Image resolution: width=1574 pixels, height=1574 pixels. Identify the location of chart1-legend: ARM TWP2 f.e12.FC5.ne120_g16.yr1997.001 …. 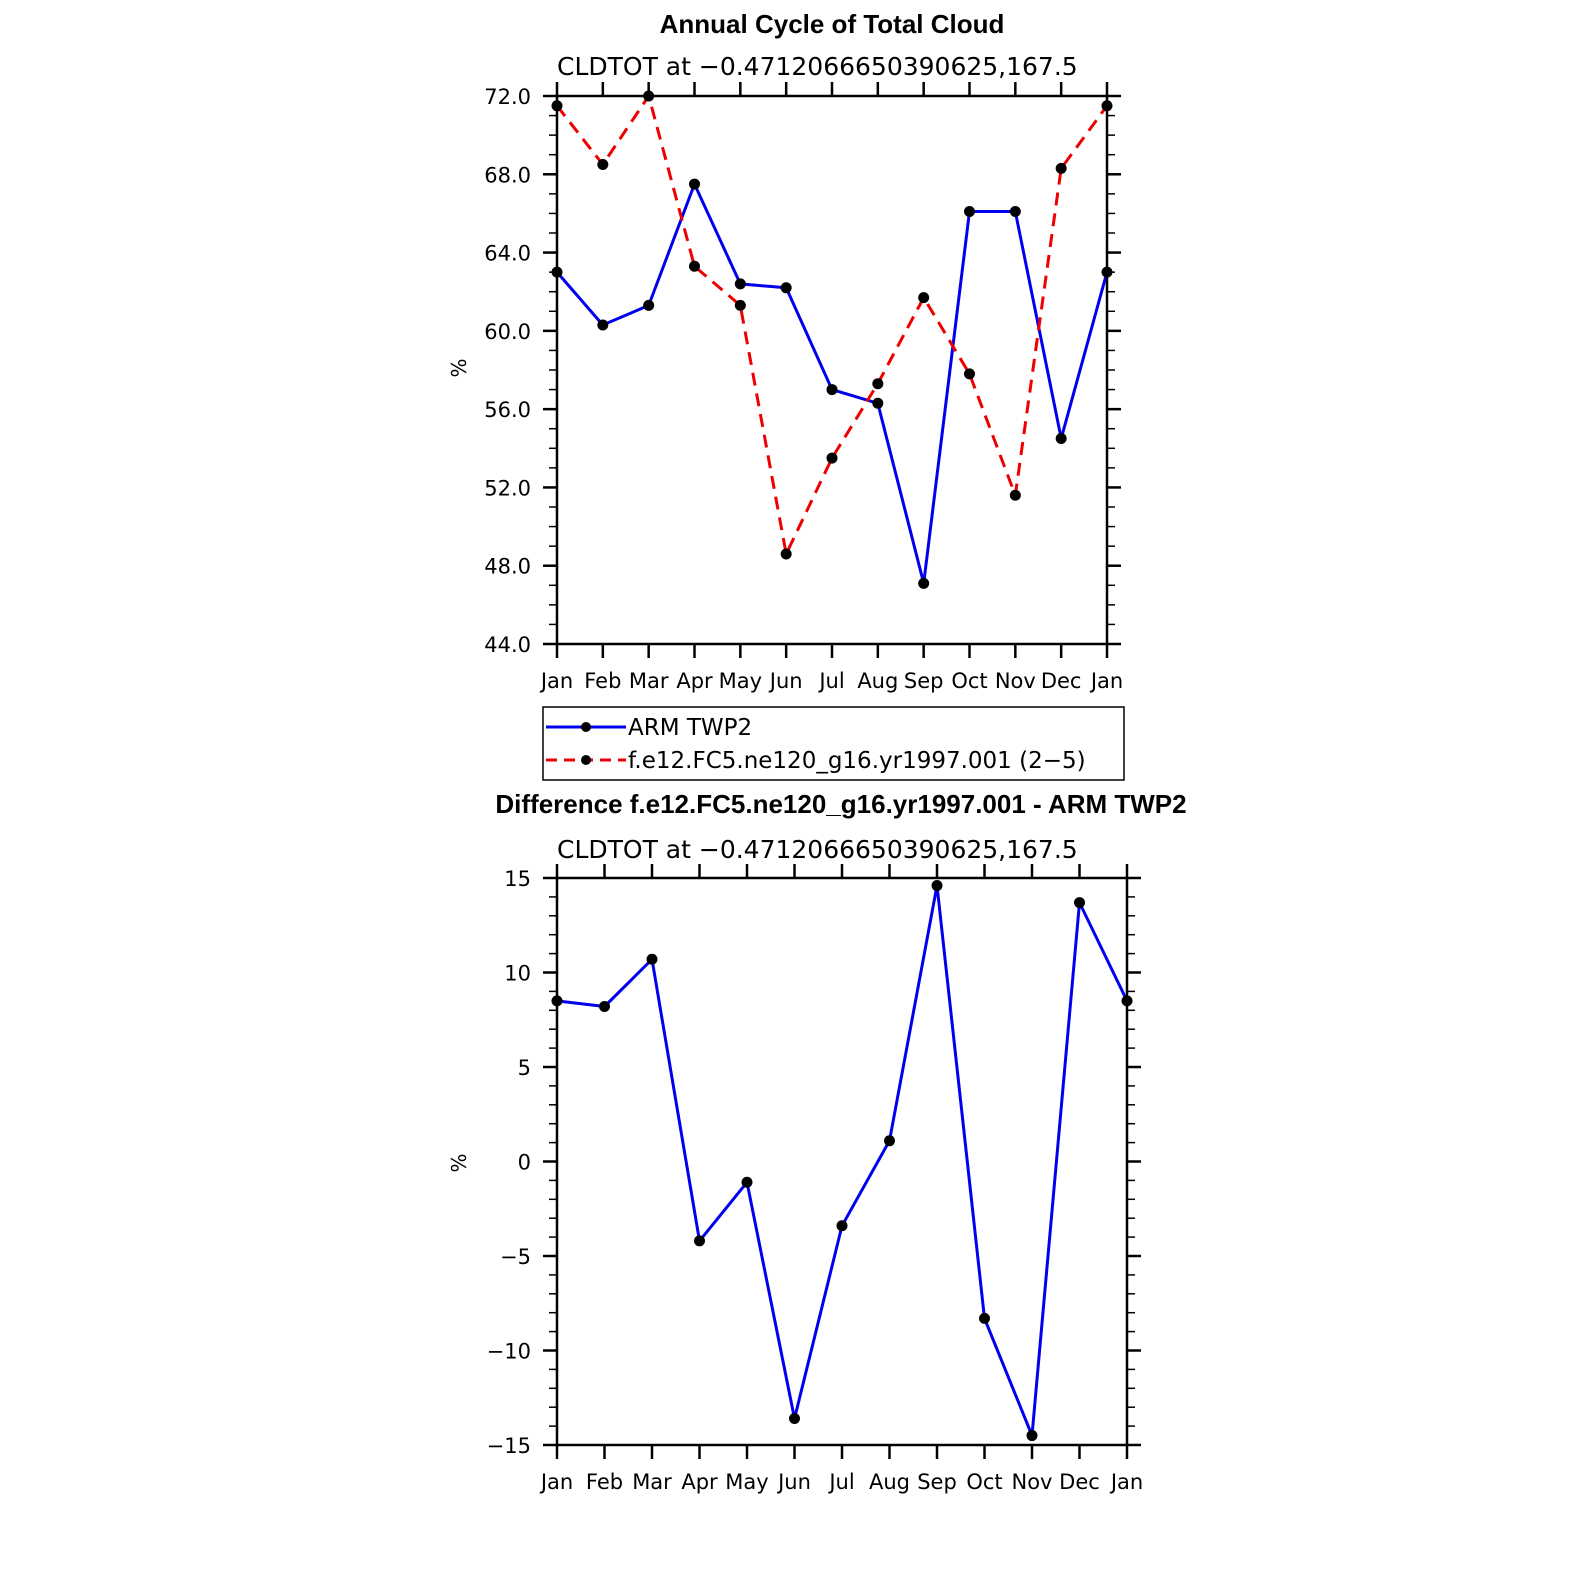
(833, 743).